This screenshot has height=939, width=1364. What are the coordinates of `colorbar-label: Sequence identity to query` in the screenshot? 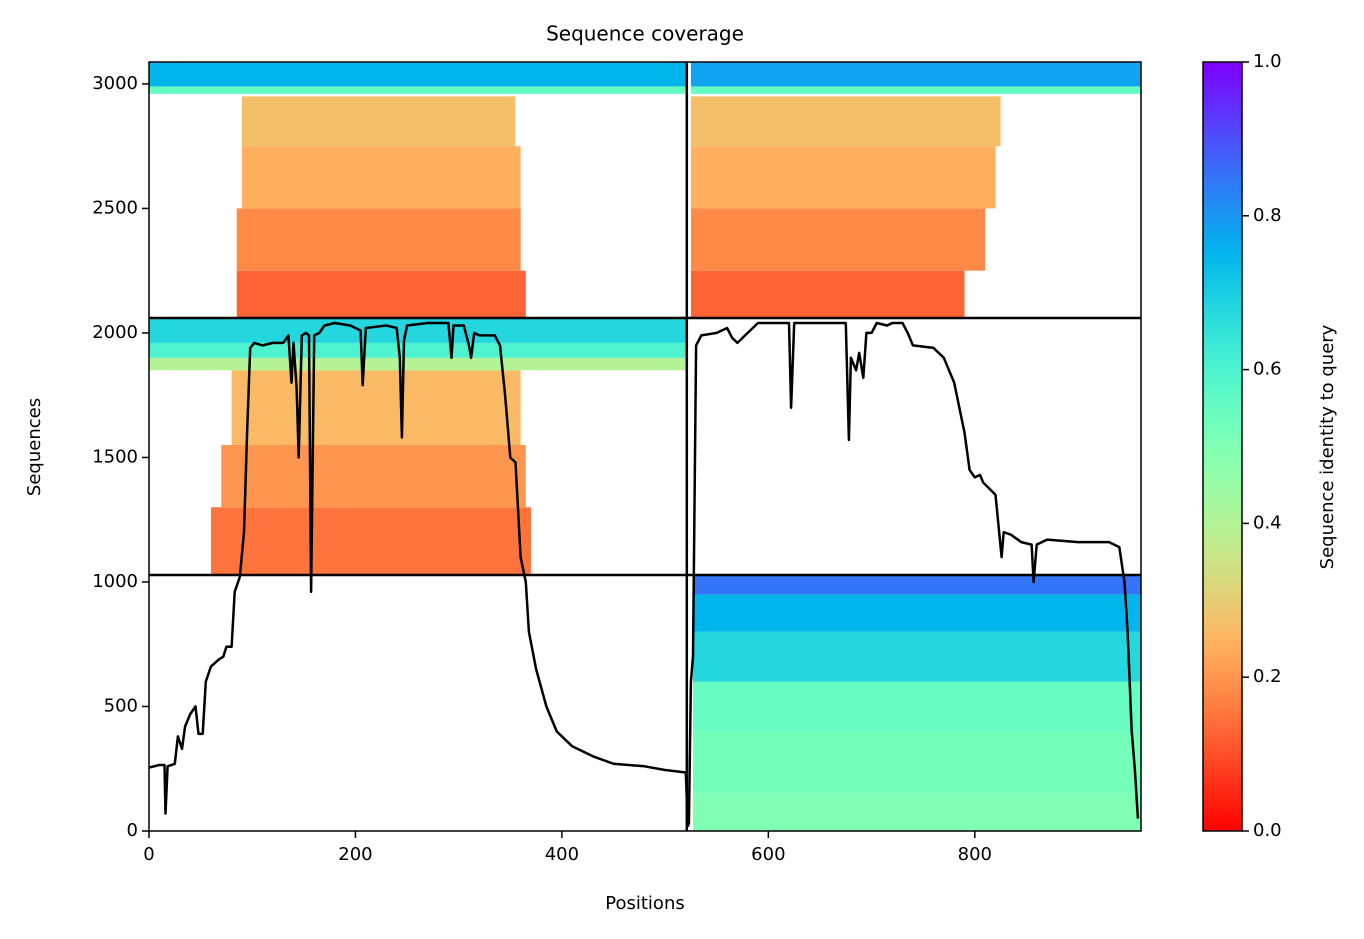 It's located at (1327, 446).